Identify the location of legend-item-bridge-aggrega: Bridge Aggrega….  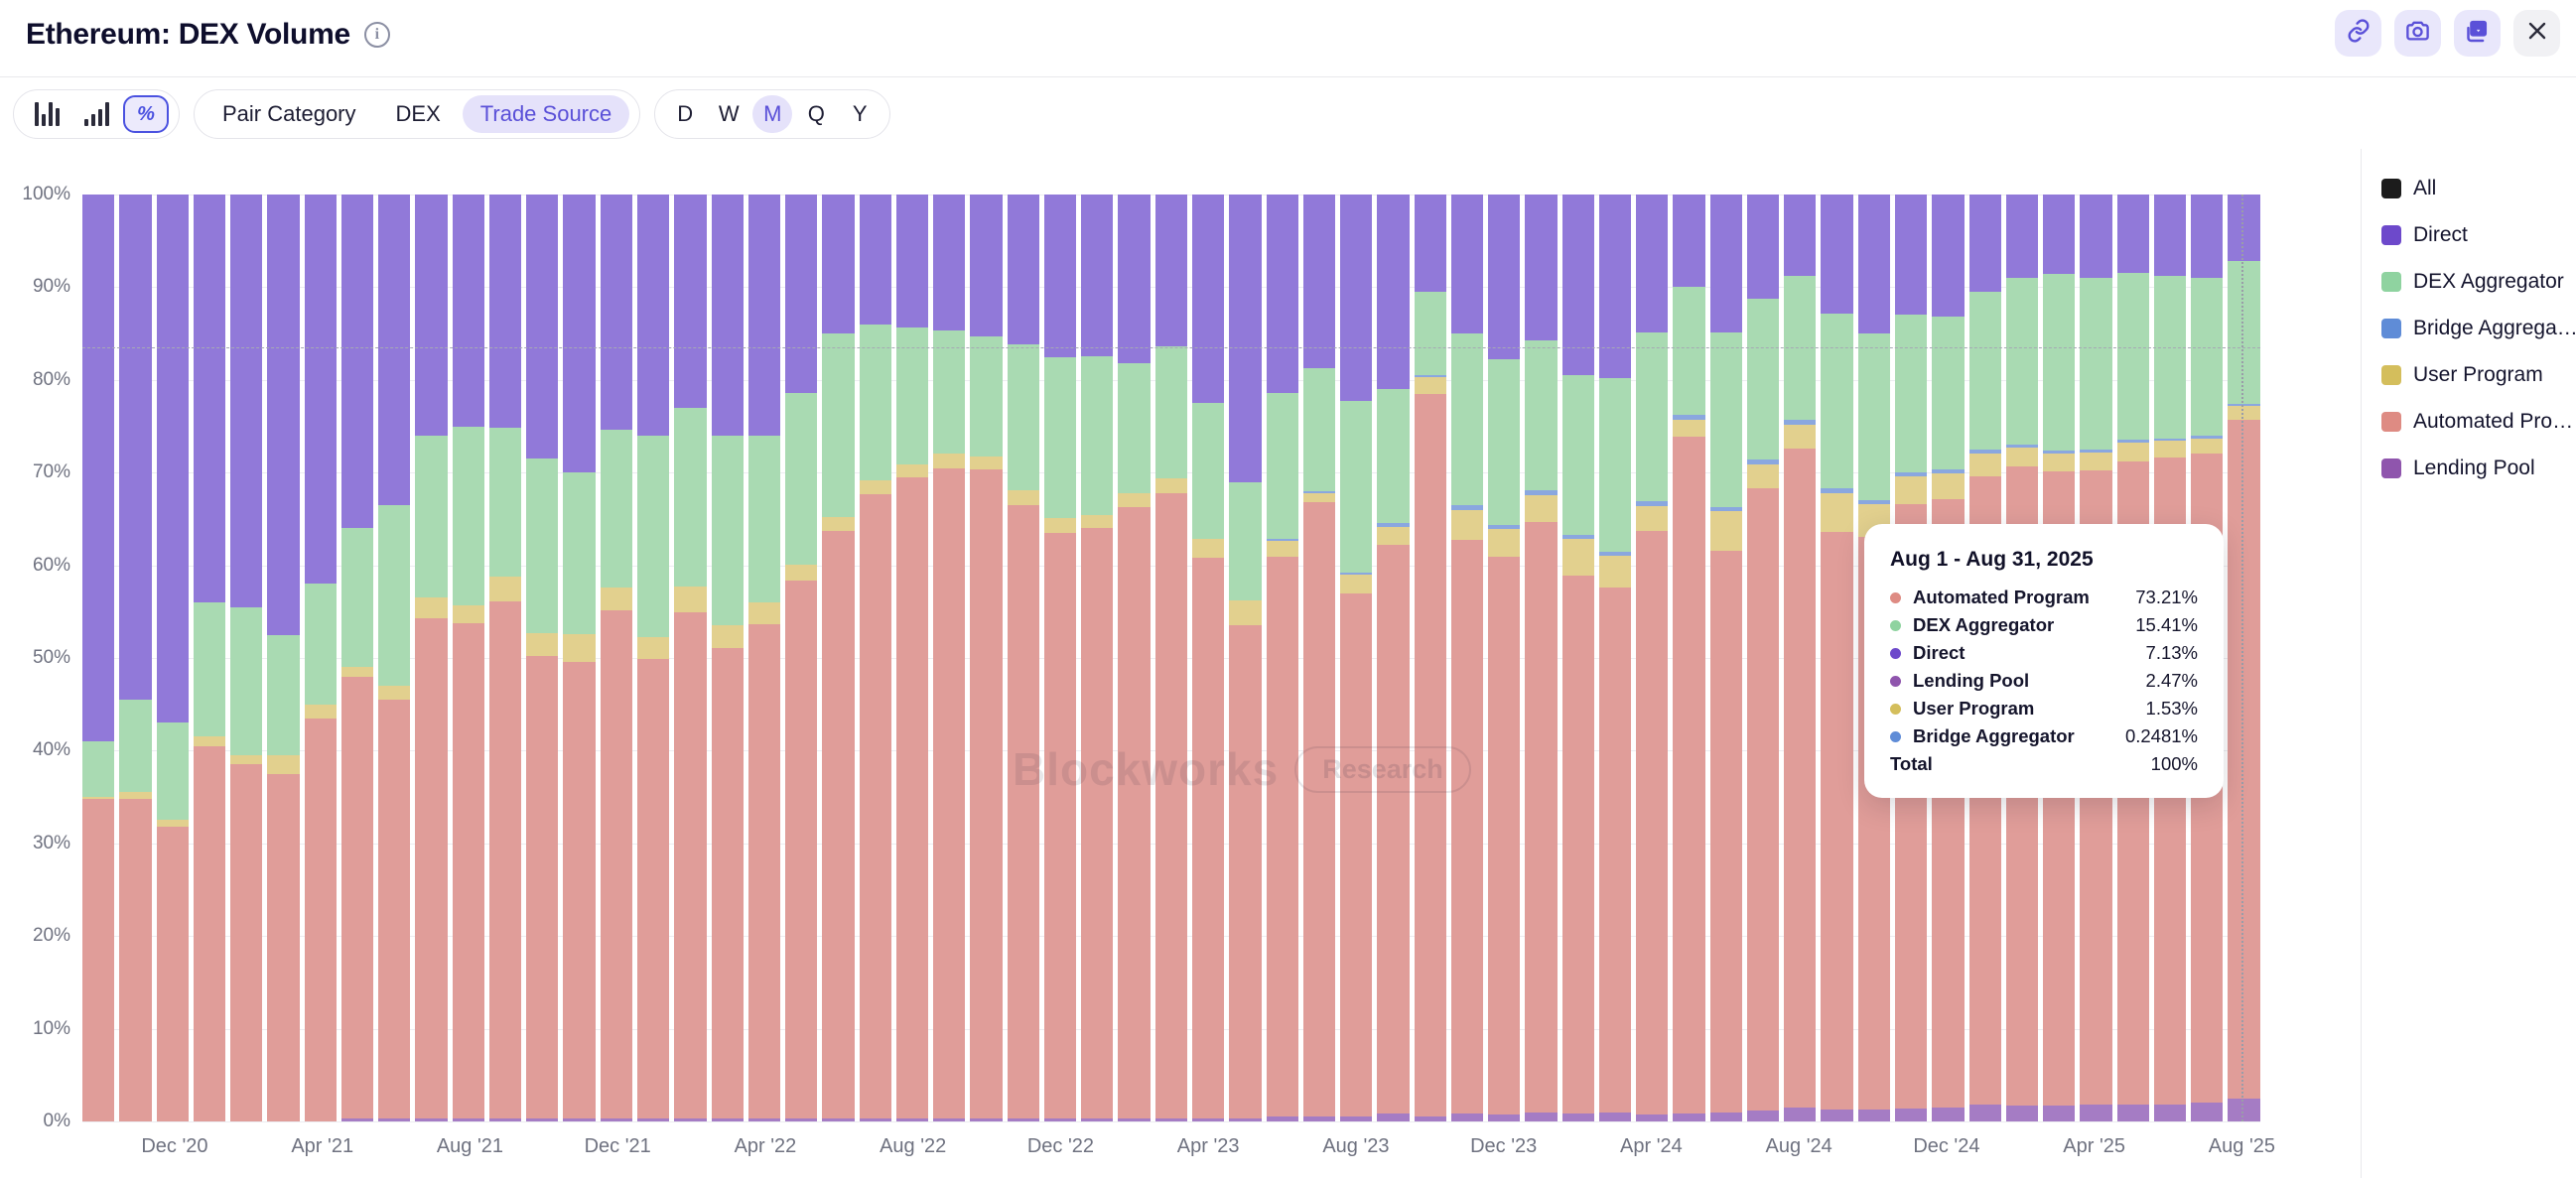
(2478, 328).